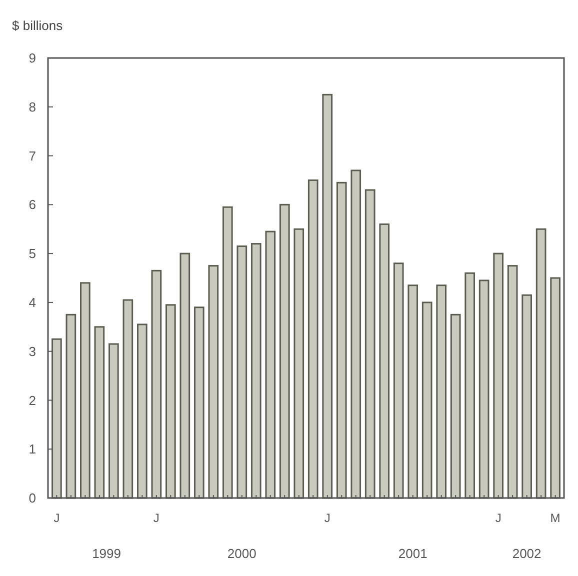 The image size is (578, 576). I want to click on text: 2000, so click(241, 553).